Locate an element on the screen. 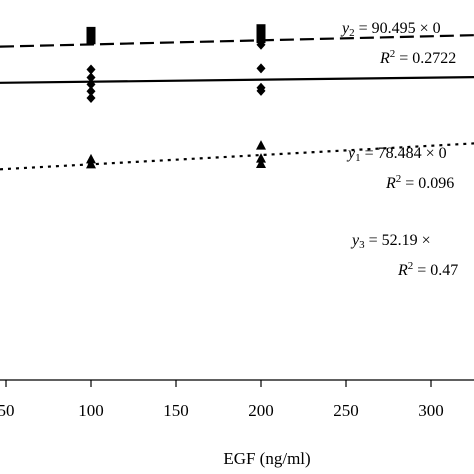 The height and width of the screenshot is (474, 474). x-tick-label: 250 is located at coordinates (346, 410).